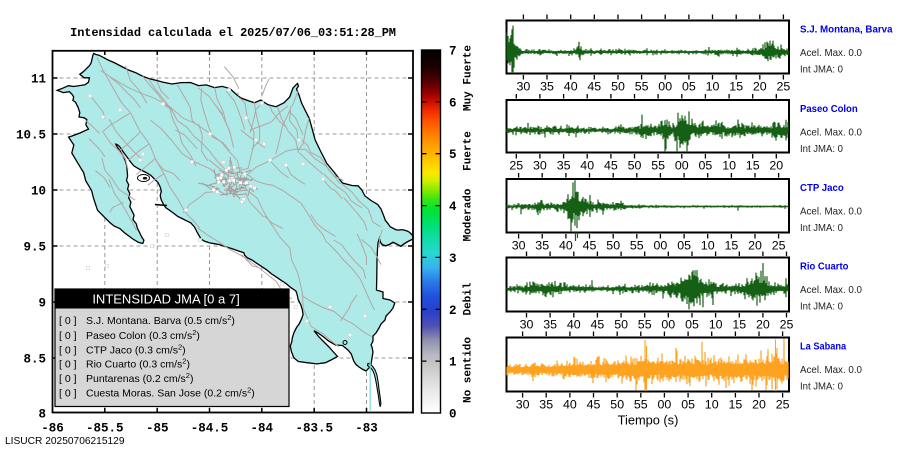 This screenshot has width=910, height=460. Describe the element at coordinates (469, 214) in the screenshot. I see `svg-text: Moderado` at that location.